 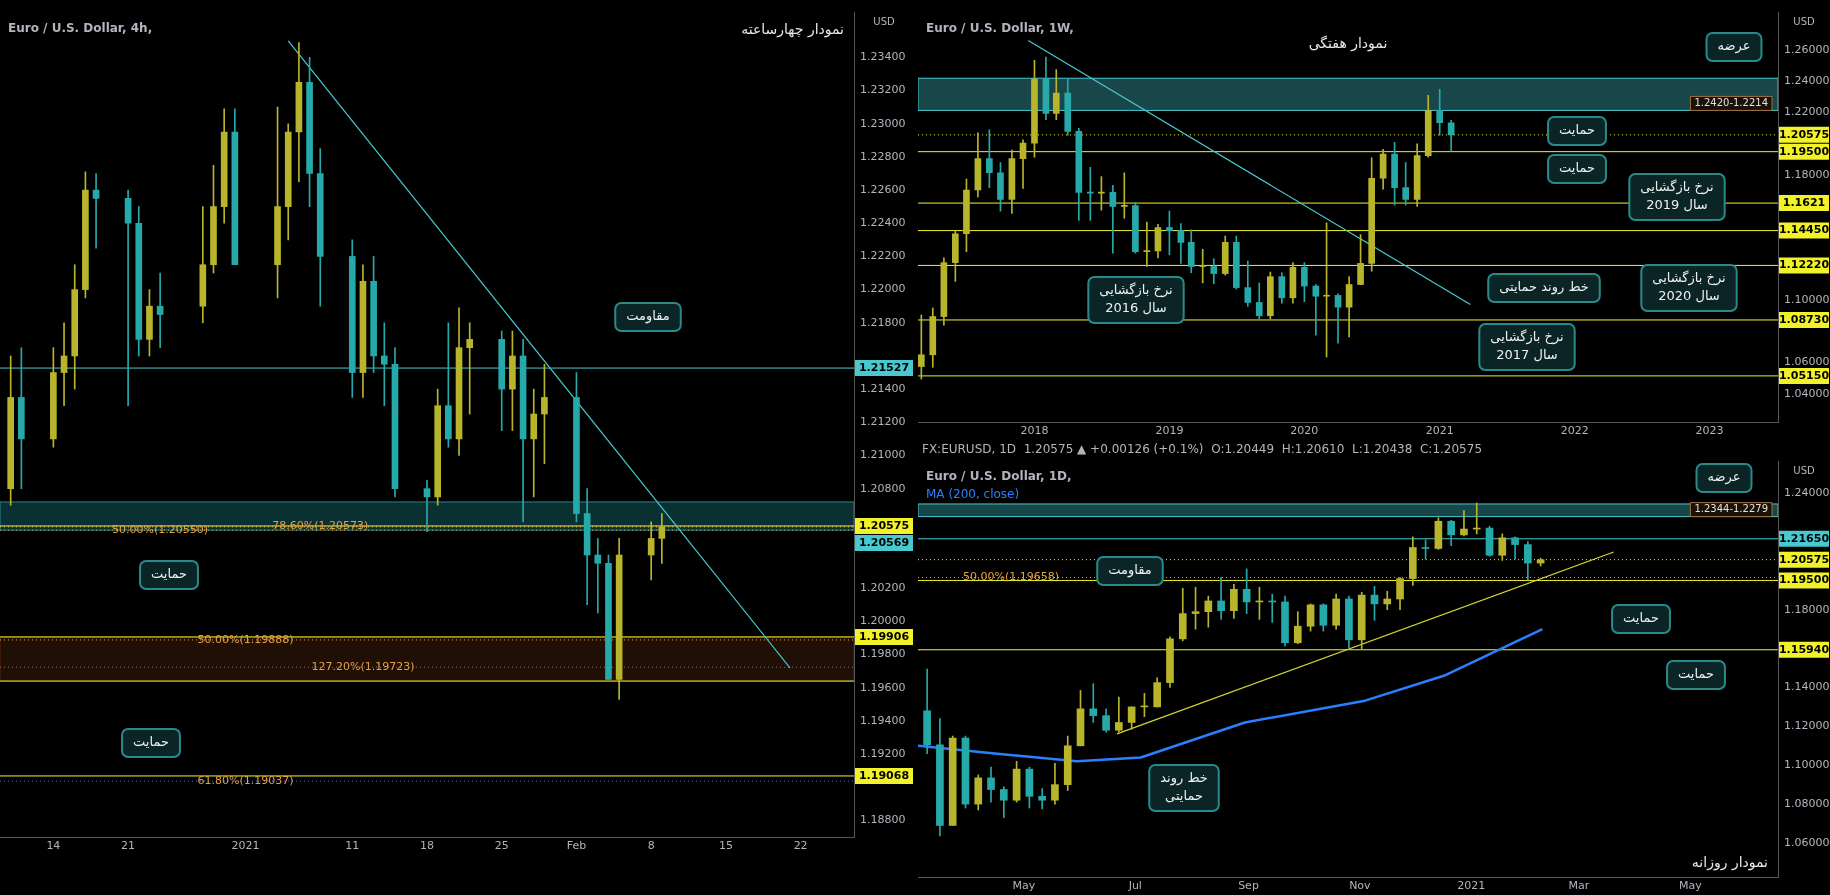 I want to click on y-tick-label: 1.18800, so click(x=883, y=820).